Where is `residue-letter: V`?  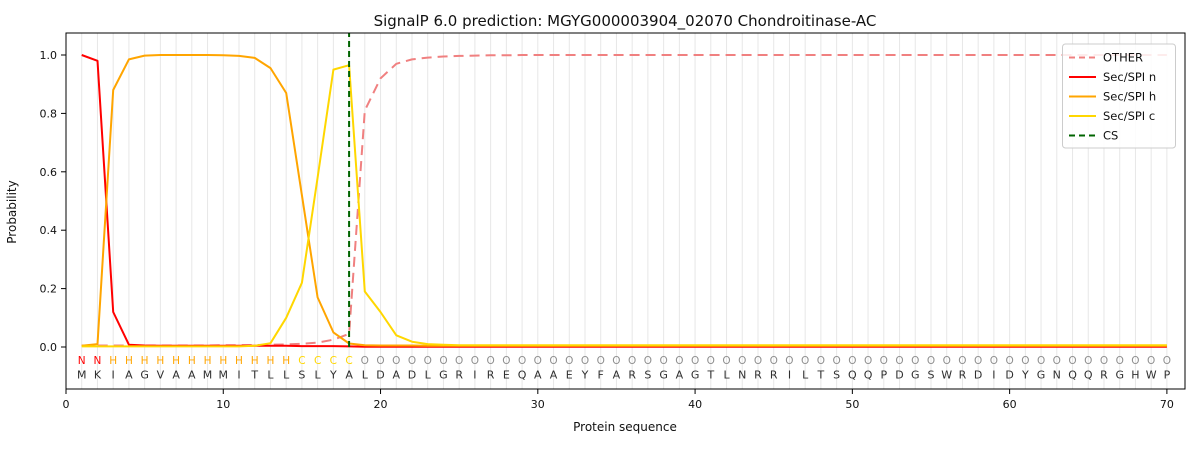
residue-letter: V is located at coordinates (161, 375).